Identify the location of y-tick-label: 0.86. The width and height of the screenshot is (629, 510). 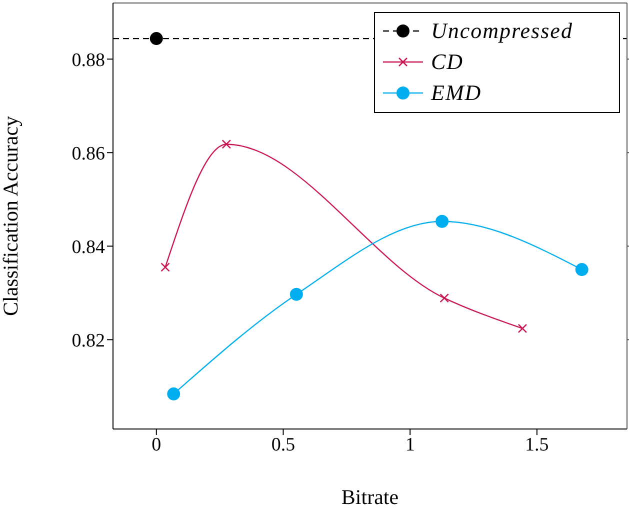
(88, 153).